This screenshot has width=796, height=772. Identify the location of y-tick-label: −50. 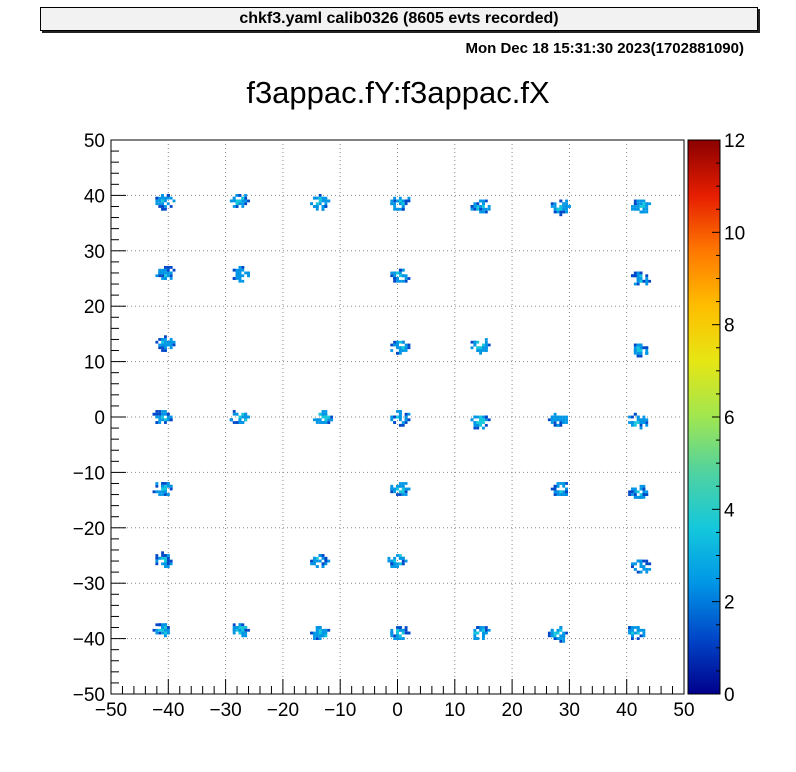
(89, 695).